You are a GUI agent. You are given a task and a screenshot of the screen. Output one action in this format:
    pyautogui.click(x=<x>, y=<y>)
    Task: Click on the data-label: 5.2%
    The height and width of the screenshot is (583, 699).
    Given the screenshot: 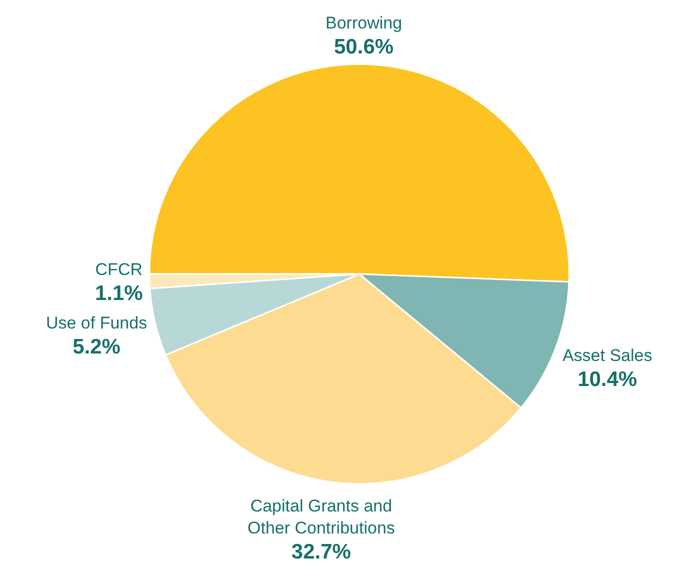 What is the action you would take?
    pyautogui.click(x=96, y=347)
    